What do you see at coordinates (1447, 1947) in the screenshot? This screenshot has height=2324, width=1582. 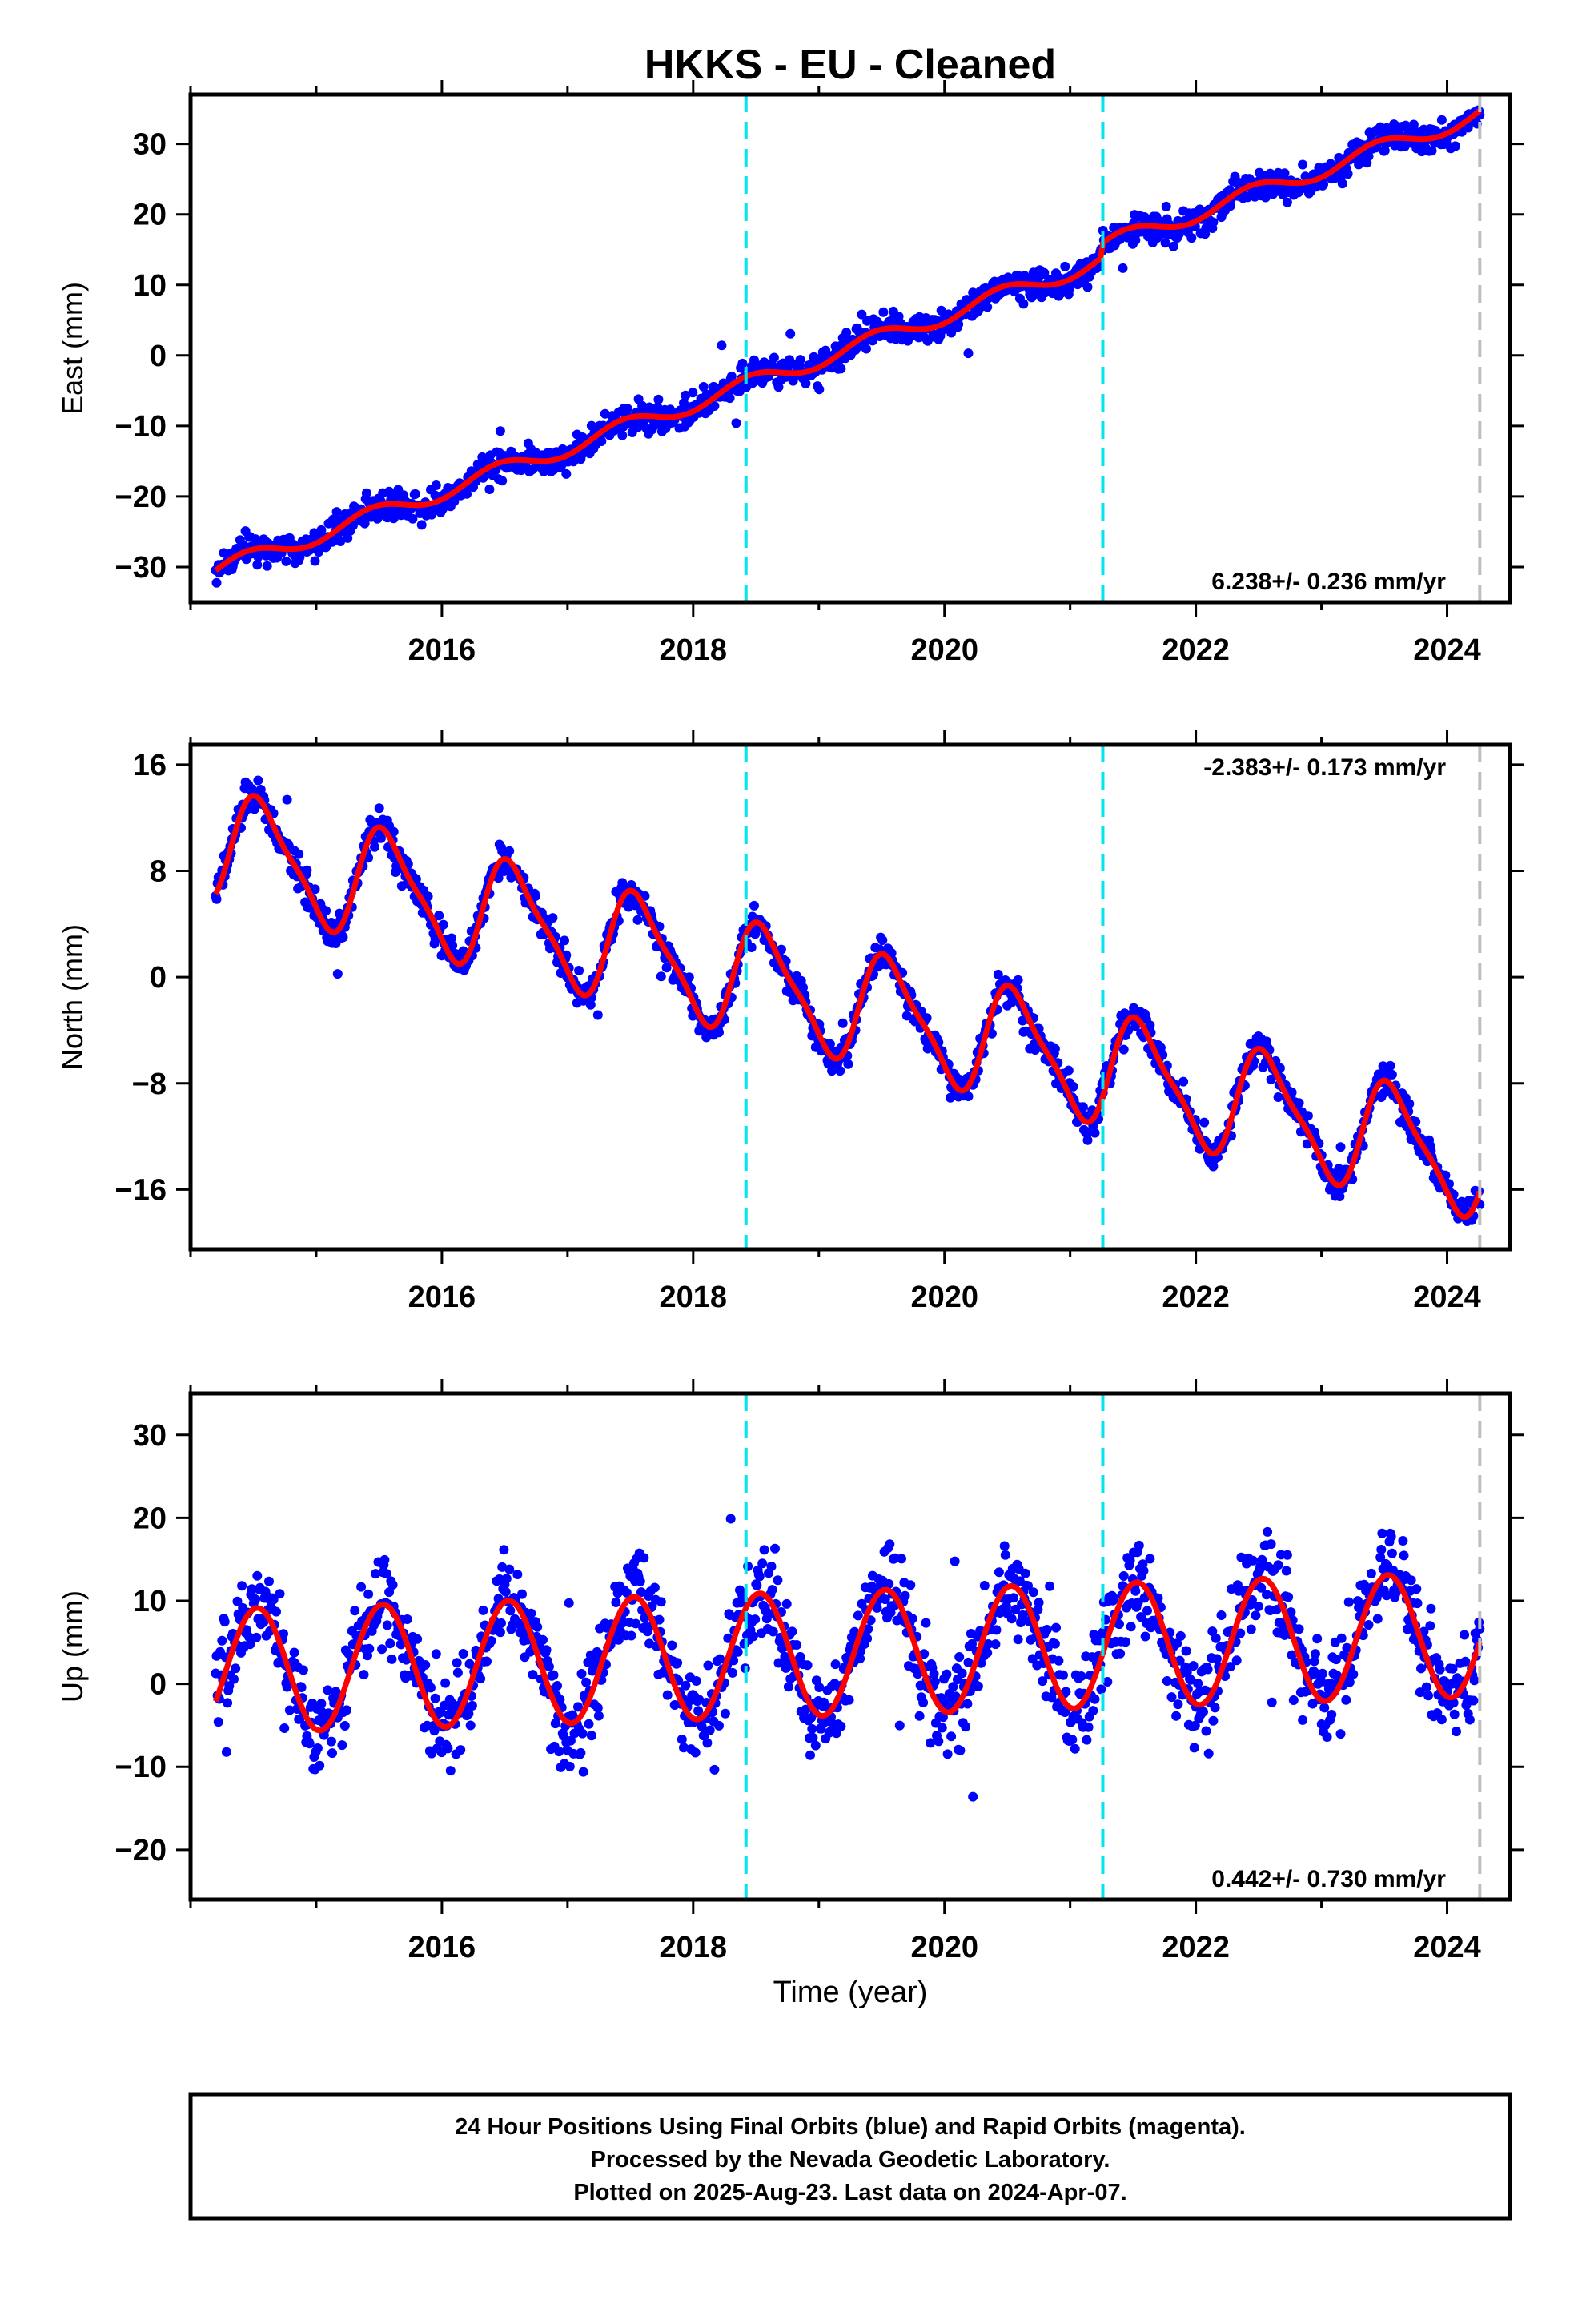 I see `up-x-tick-label: 2024` at bounding box center [1447, 1947].